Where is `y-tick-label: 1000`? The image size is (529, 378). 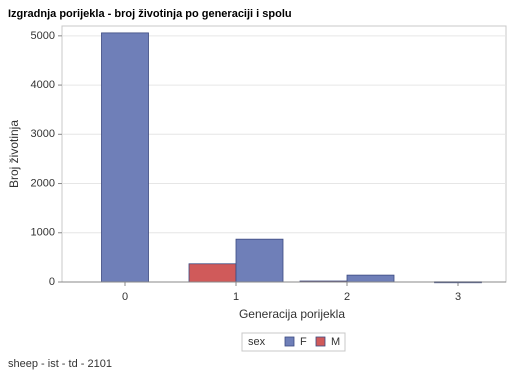
y-tick-label: 1000 is located at coordinates (43, 233).